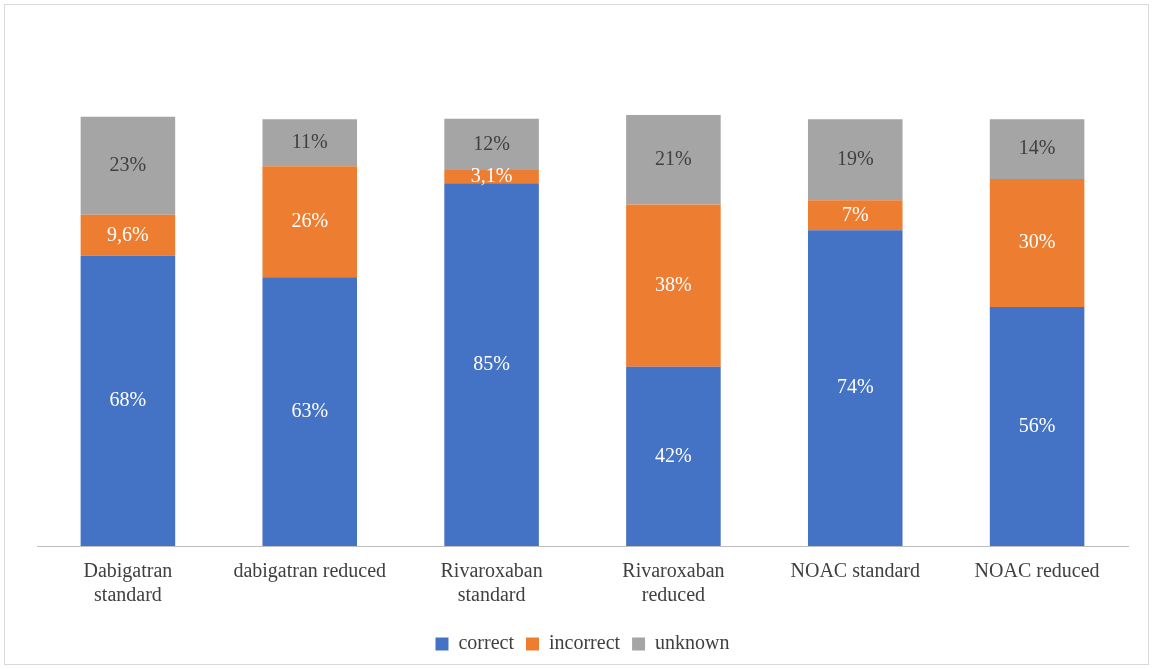 The width and height of the screenshot is (1153, 669). I want to click on data-label: 30%, so click(1037, 241).